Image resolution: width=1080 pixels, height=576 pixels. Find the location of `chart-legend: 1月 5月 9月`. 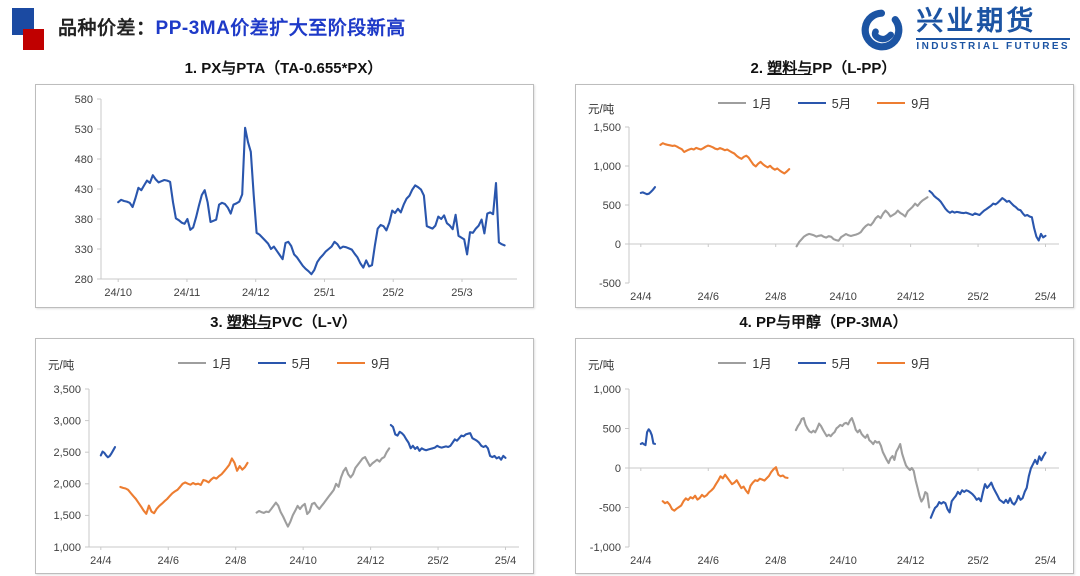

chart-legend: 1月 5月 9月 is located at coordinates (824, 362).